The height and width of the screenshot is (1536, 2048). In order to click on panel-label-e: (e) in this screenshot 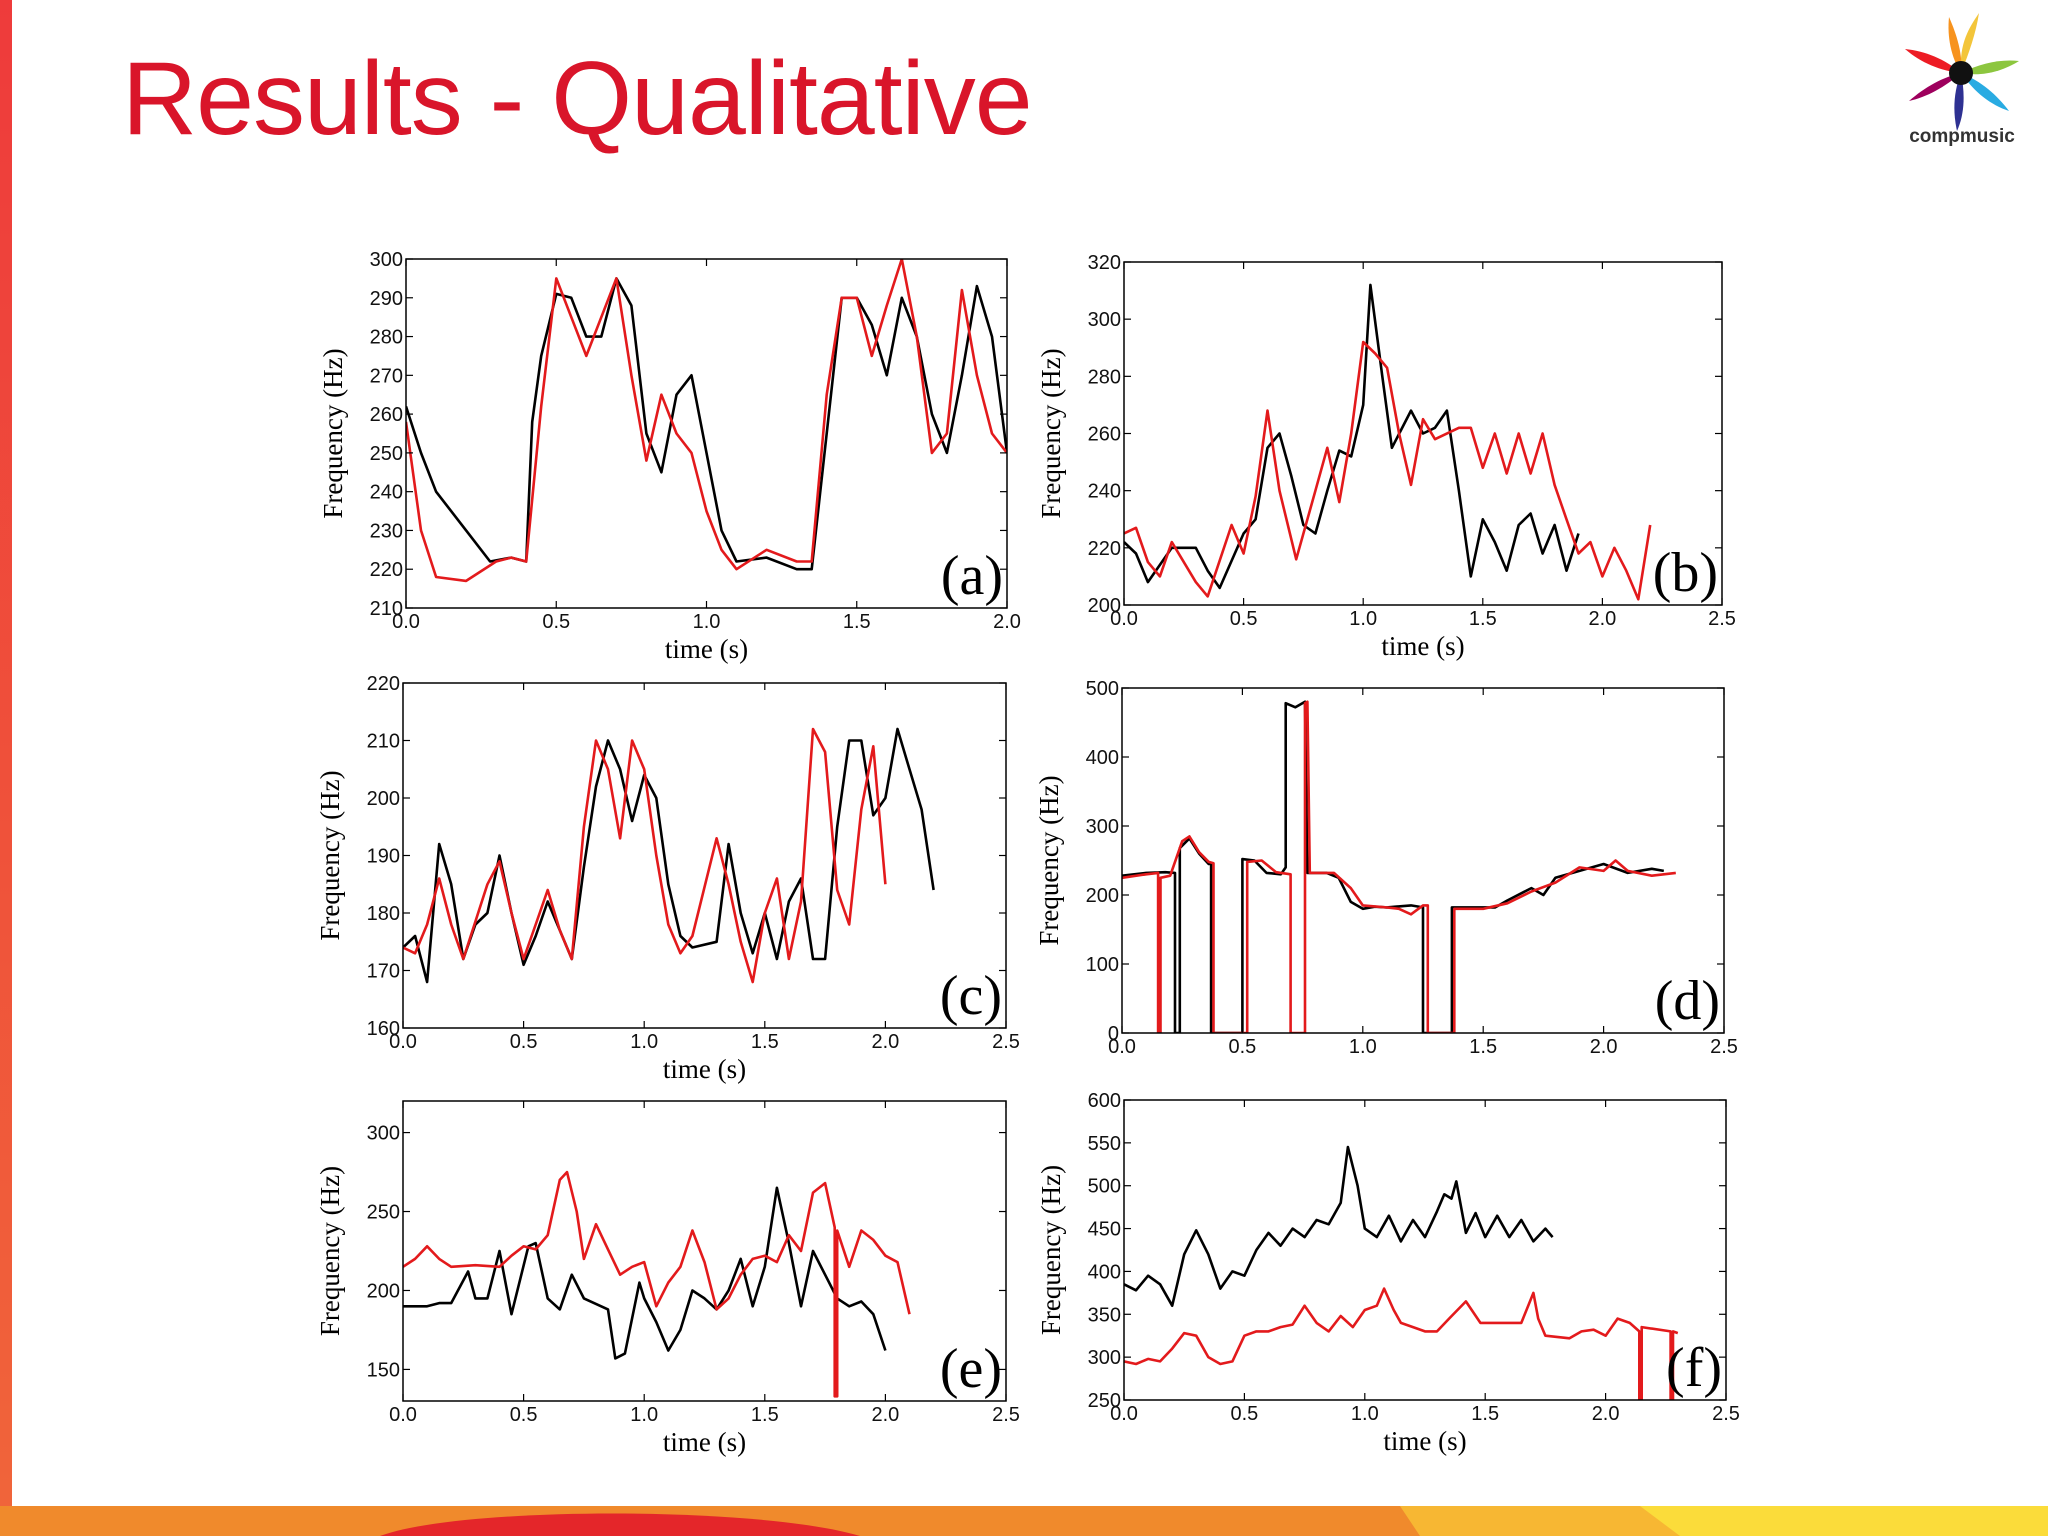, I will do `click(971, 1369)`.